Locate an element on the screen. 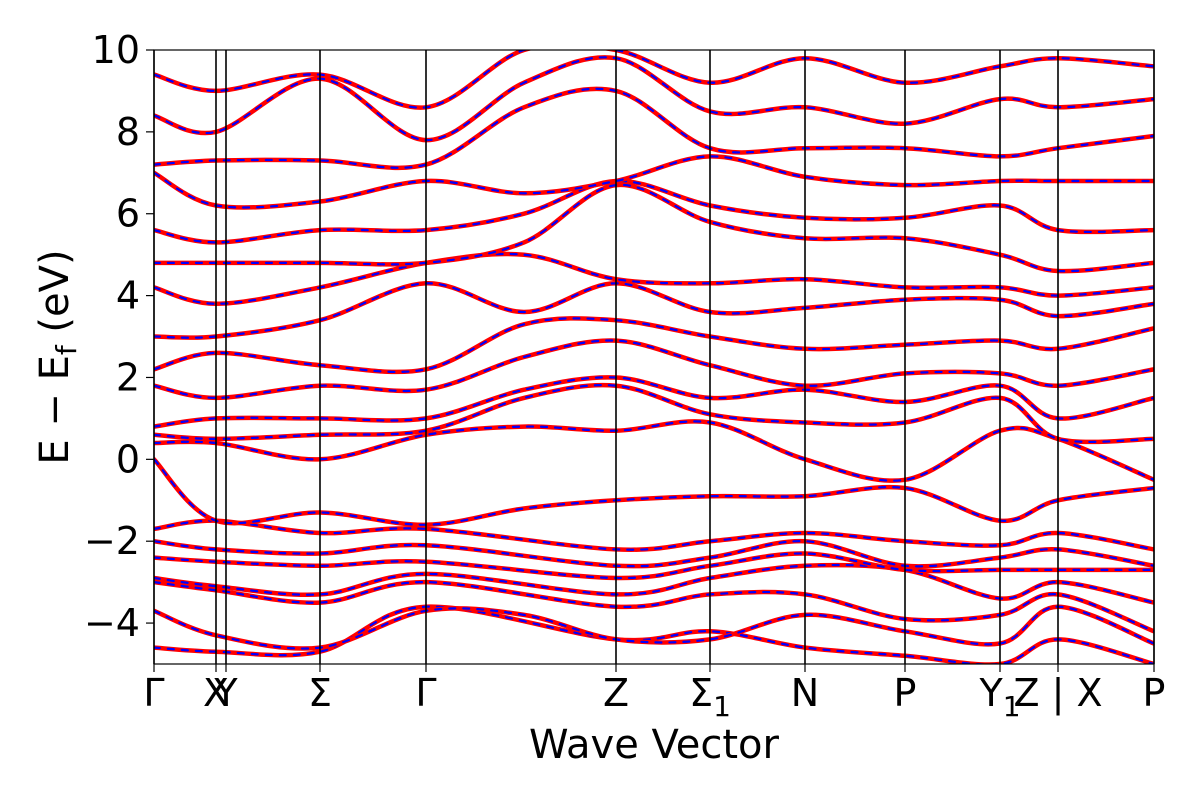 The image size is (1200, 800). y-tick-label-7: 10 is located at coordinates (116, 50).